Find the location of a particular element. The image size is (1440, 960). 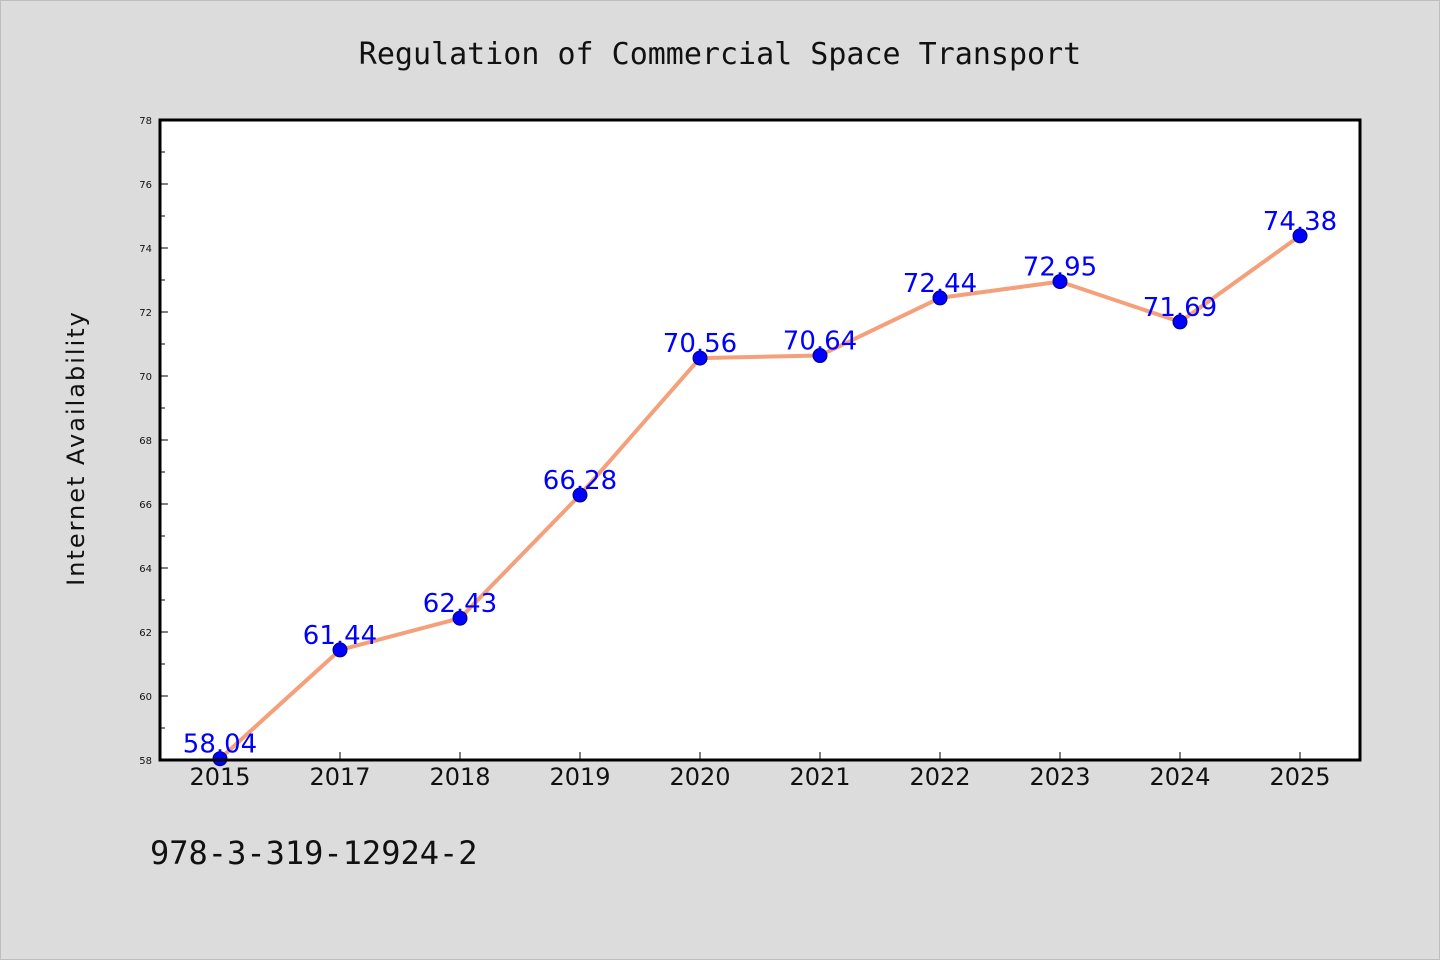

y-tick-label: 62 is located at coordinates (145, 633).